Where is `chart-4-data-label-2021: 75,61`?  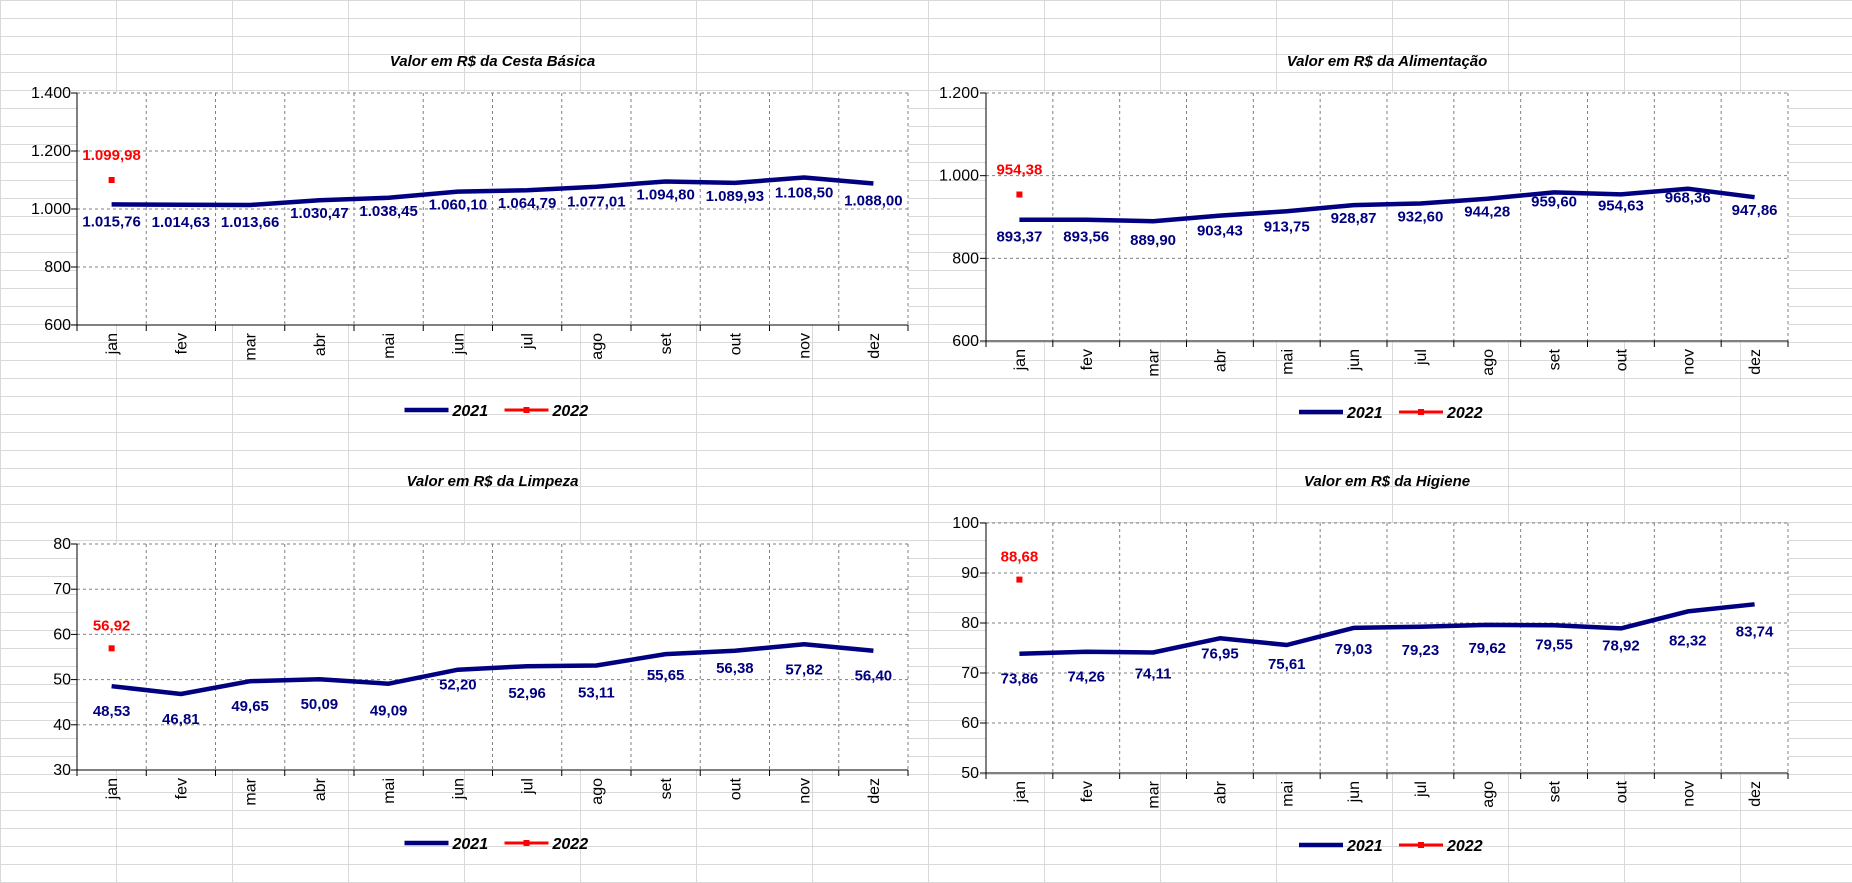
chart-4-data-label-2021: 75,61 is located at coordinates (1287, 664).